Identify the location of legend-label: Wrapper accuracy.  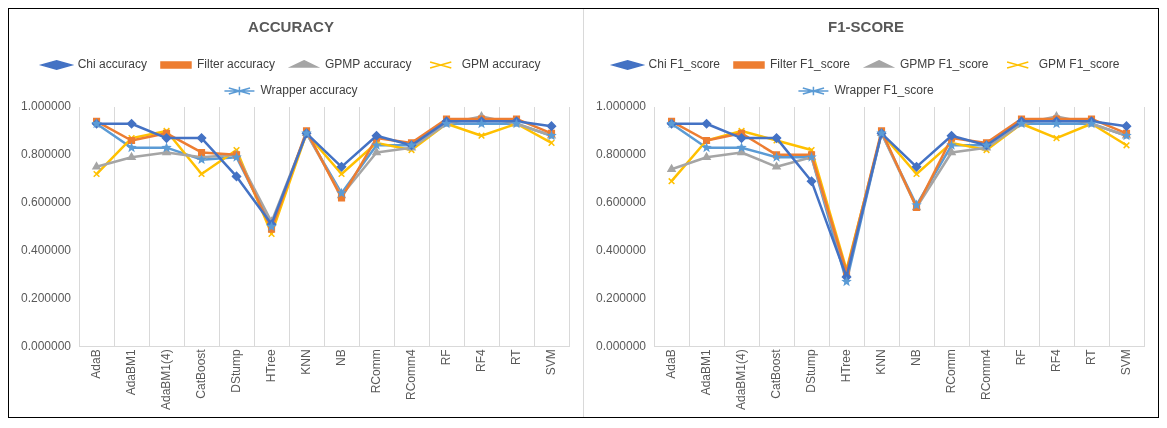
(309, 90).